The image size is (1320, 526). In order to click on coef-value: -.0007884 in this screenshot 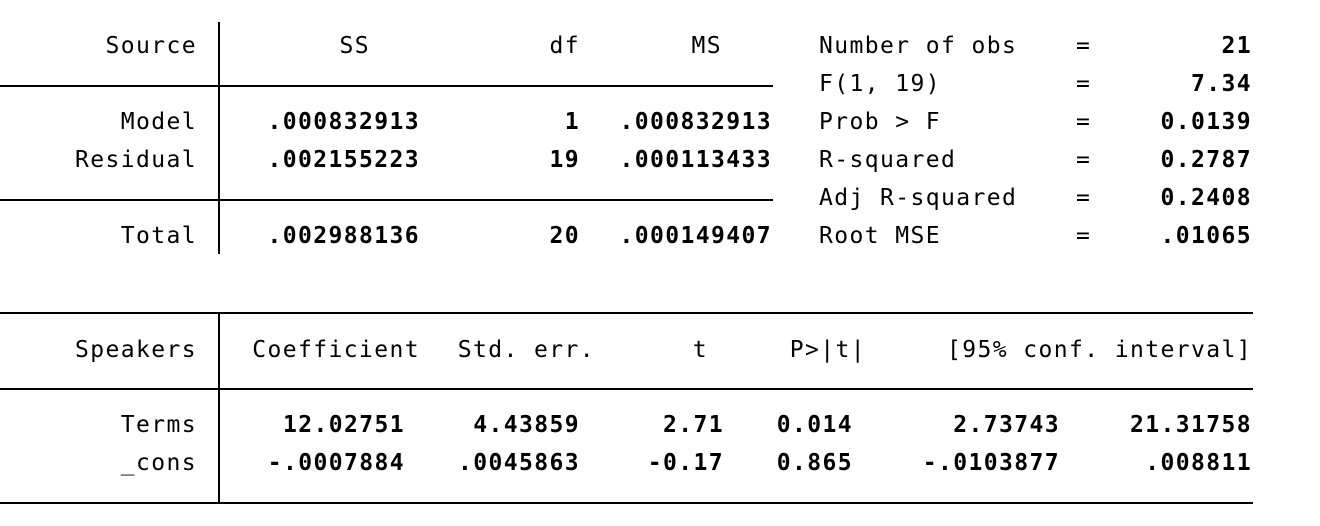, I will do `click(336, 463)`.